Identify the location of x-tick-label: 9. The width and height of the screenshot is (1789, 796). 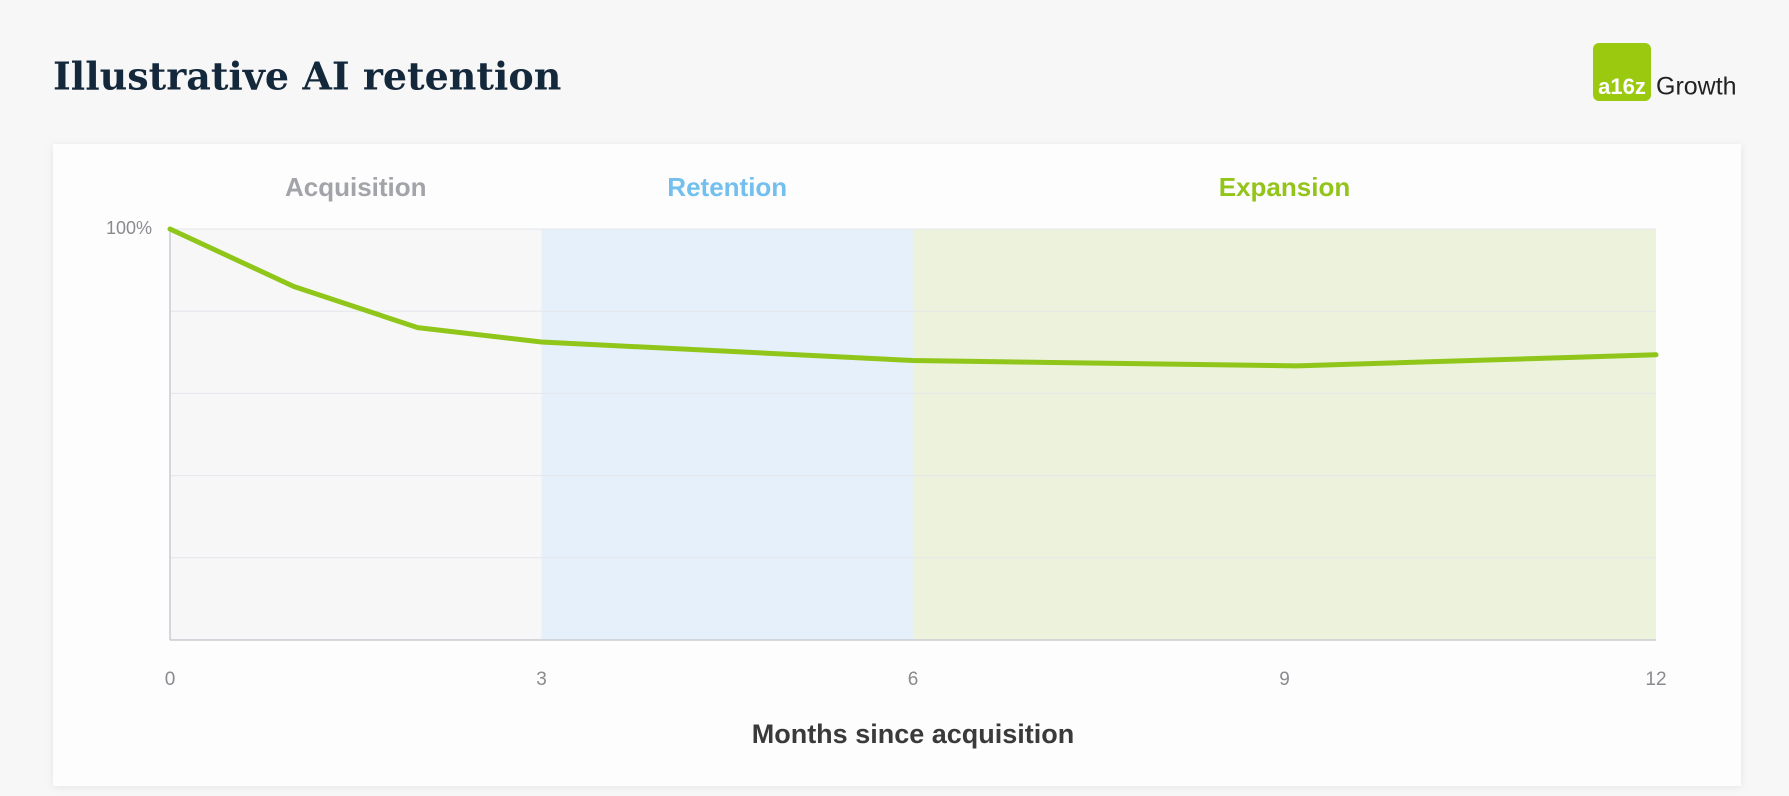
(1284, 679).